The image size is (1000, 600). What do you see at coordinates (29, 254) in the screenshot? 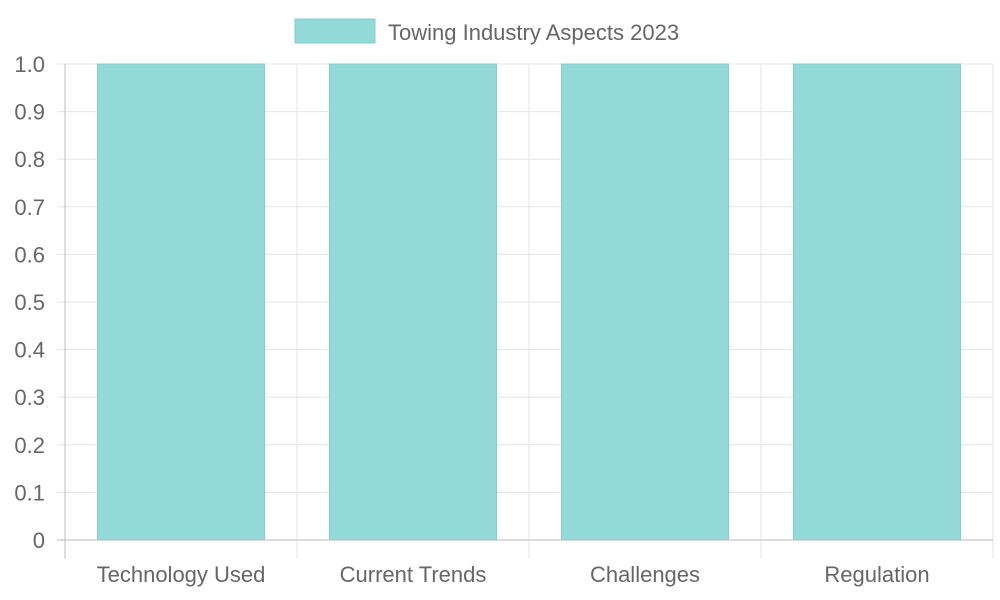
I see `y-tick-label: 0.6` at bounding box center [29, 254].